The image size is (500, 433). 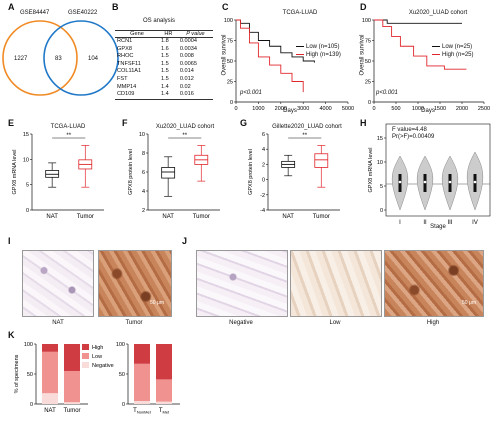 I want to click on box-e-xtick-label: NAT, so click(x=52, y=217).